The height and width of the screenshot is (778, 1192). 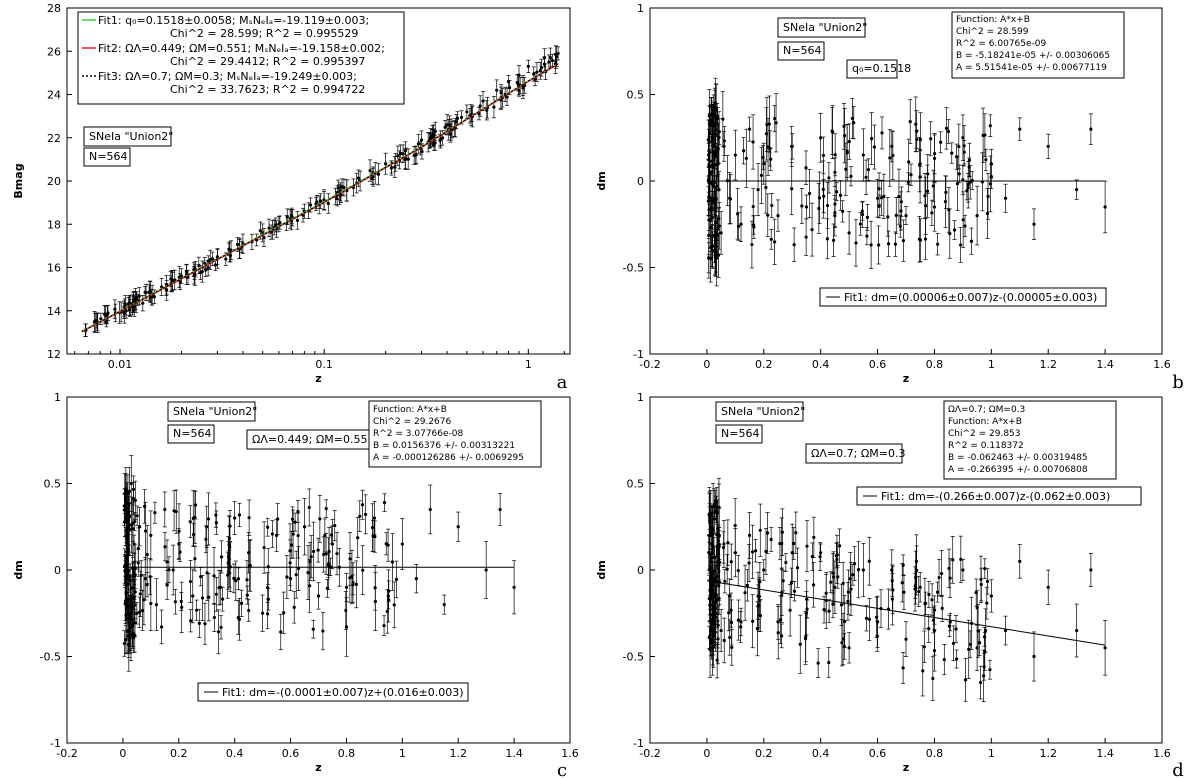 I want to click on x-tick-label: 1.6, so click(x=1162, y=753).